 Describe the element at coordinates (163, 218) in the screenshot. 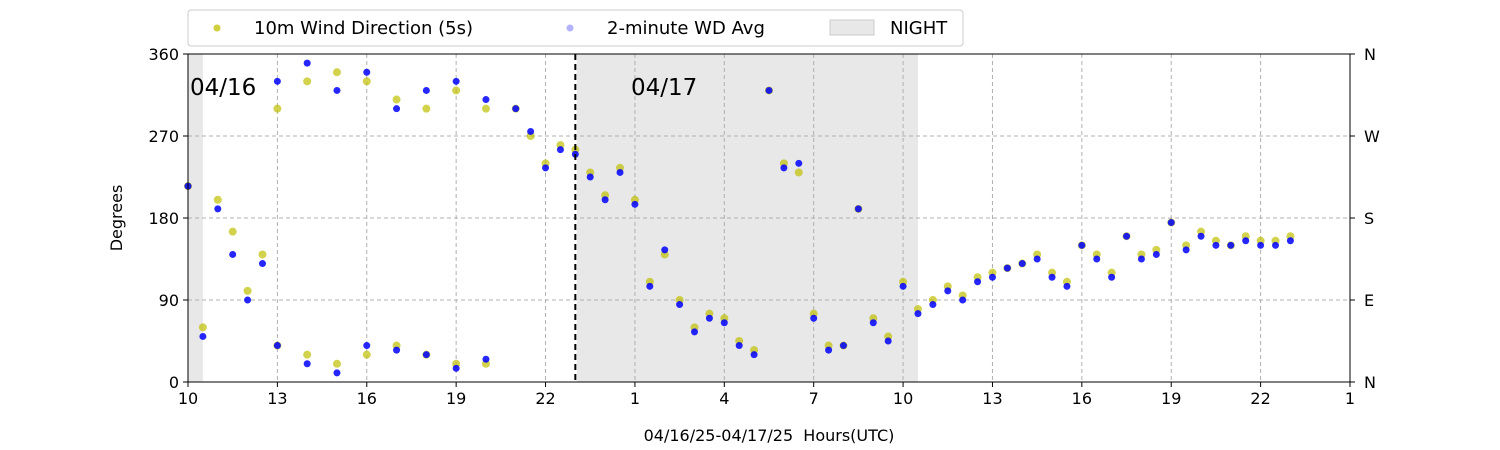

I see `y-tick-label: 180` at that location.